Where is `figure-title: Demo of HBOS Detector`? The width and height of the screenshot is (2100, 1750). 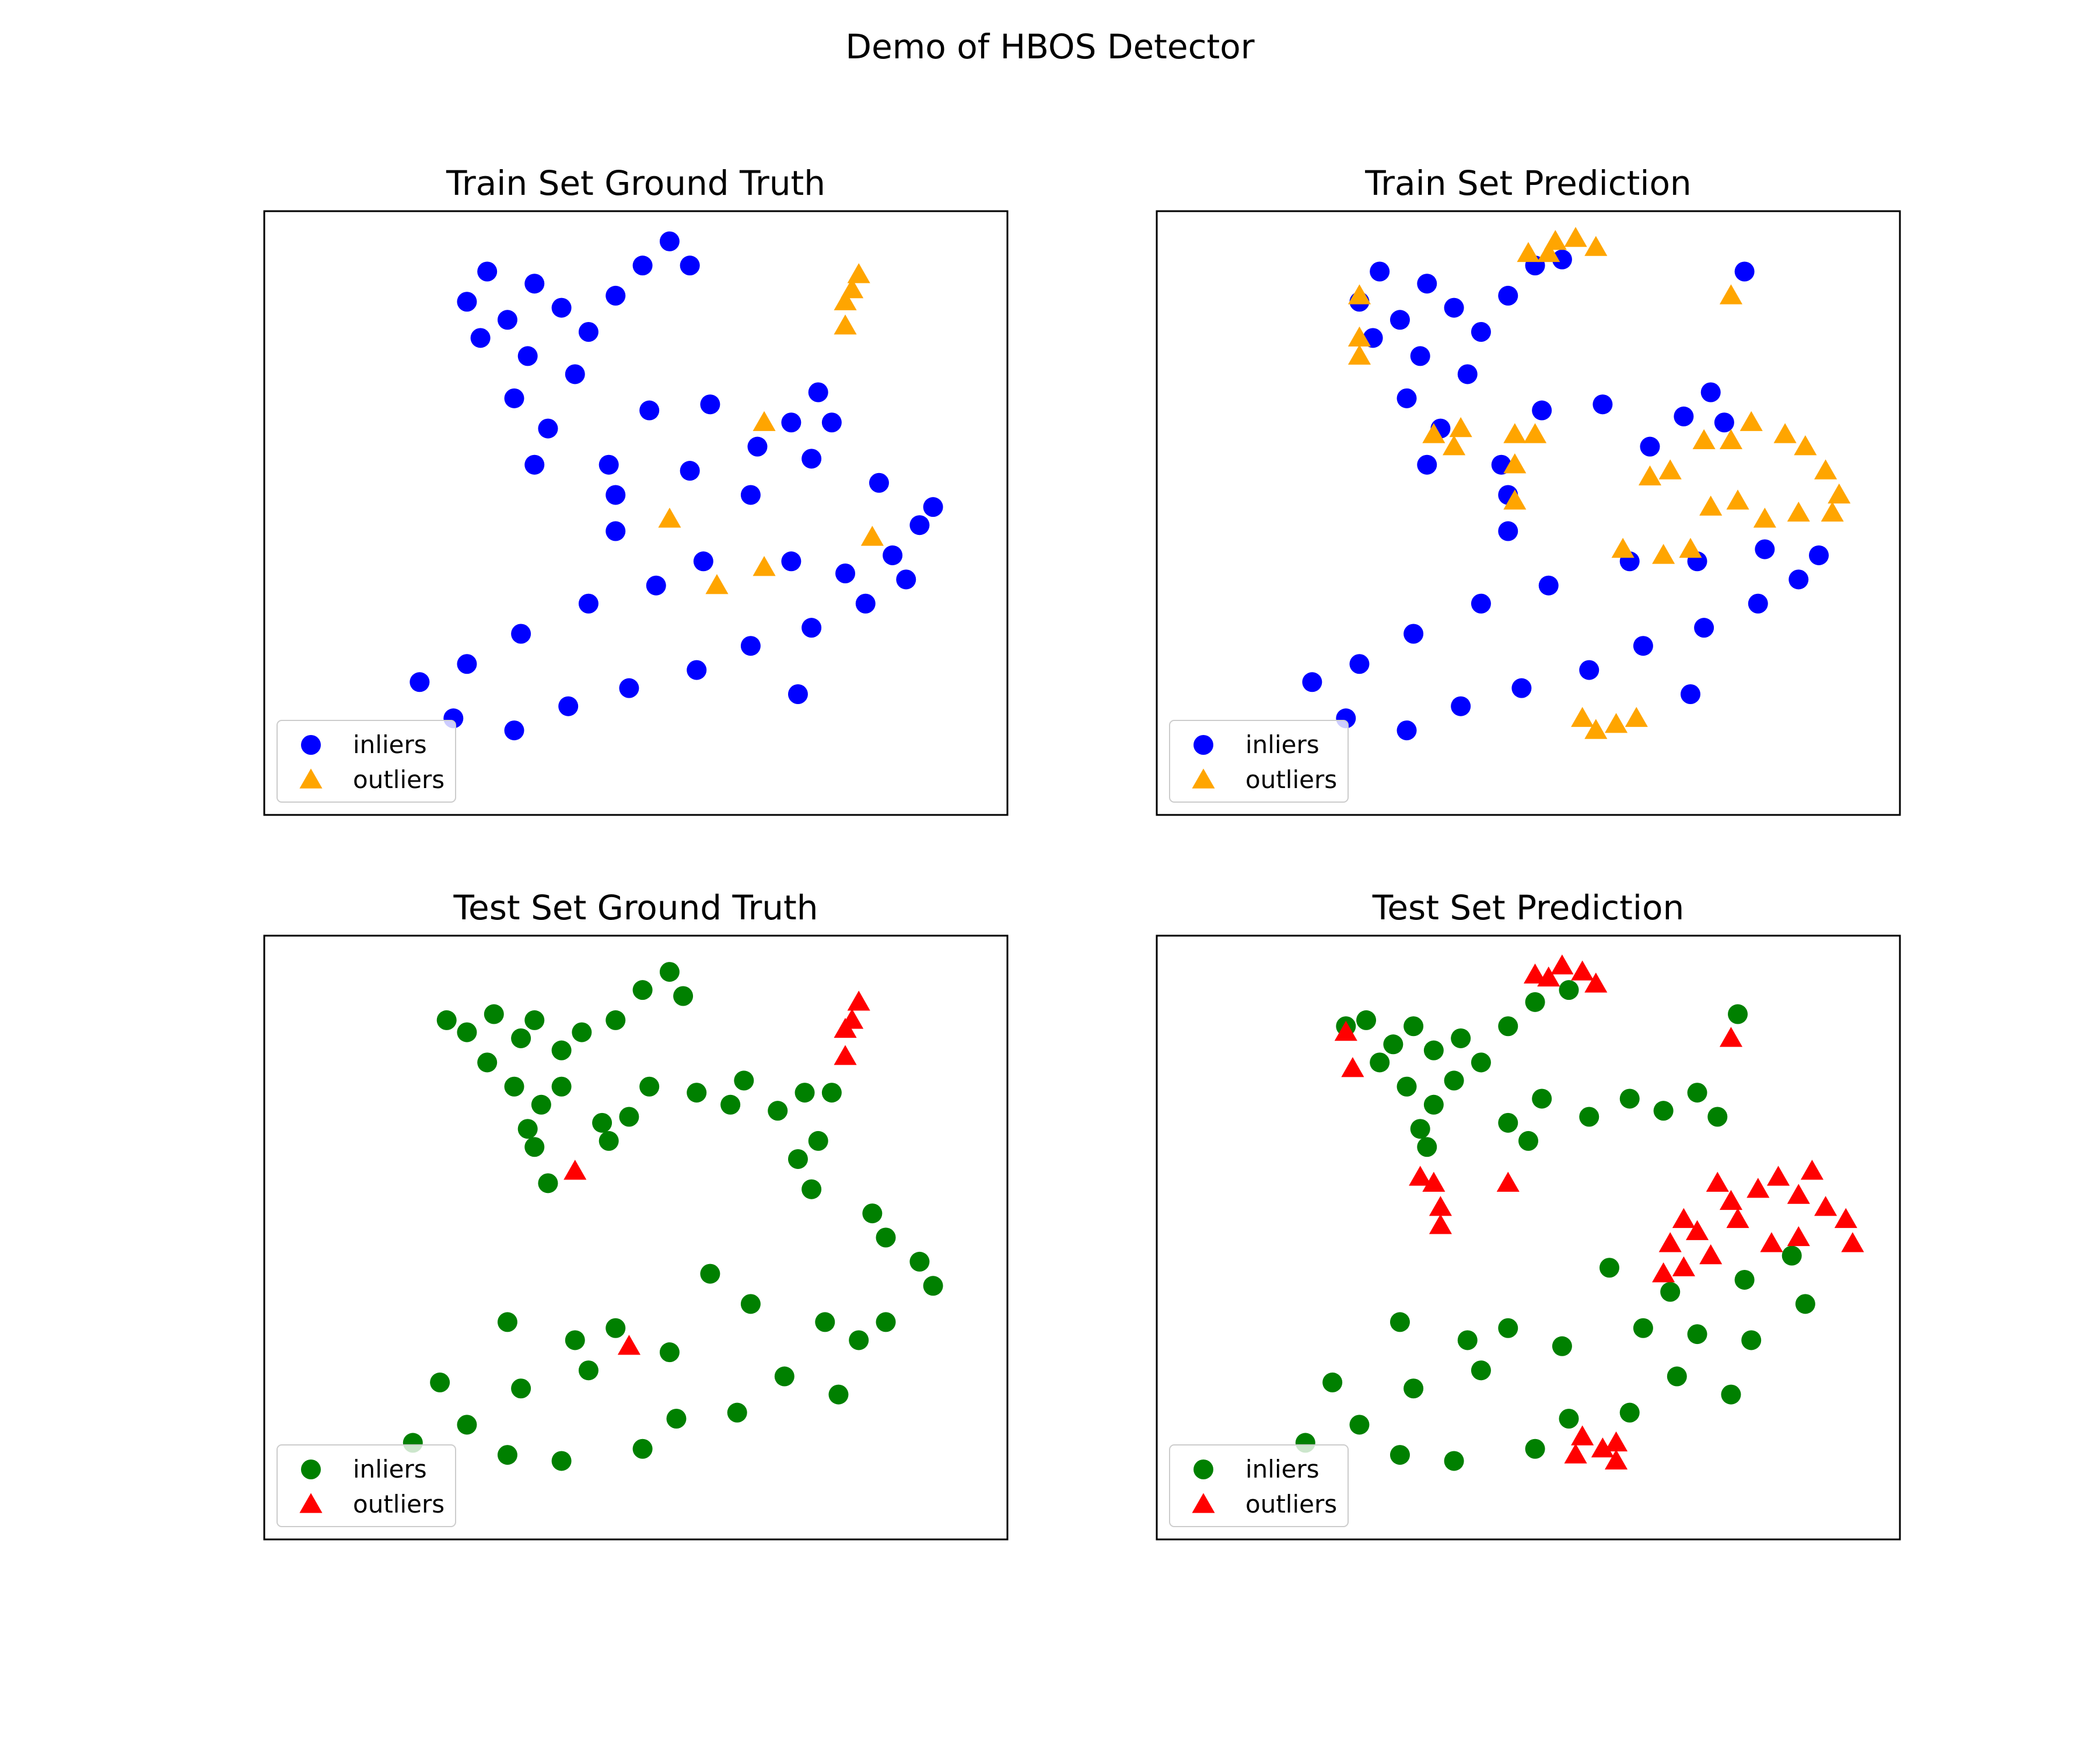
figure-title: Demo of HBOS Detector is located at coordinates (1049, 46).